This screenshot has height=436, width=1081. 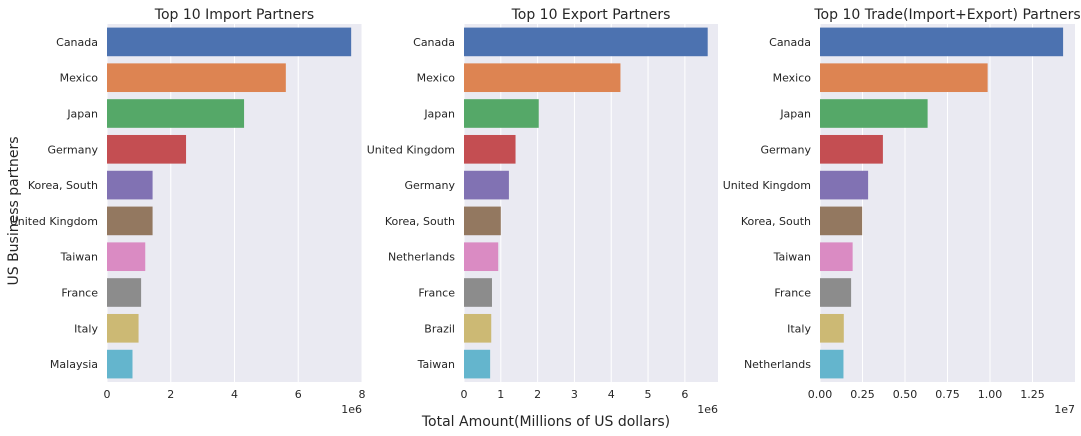 I want to click on bar-malaysia, so click(x=120, y=364).